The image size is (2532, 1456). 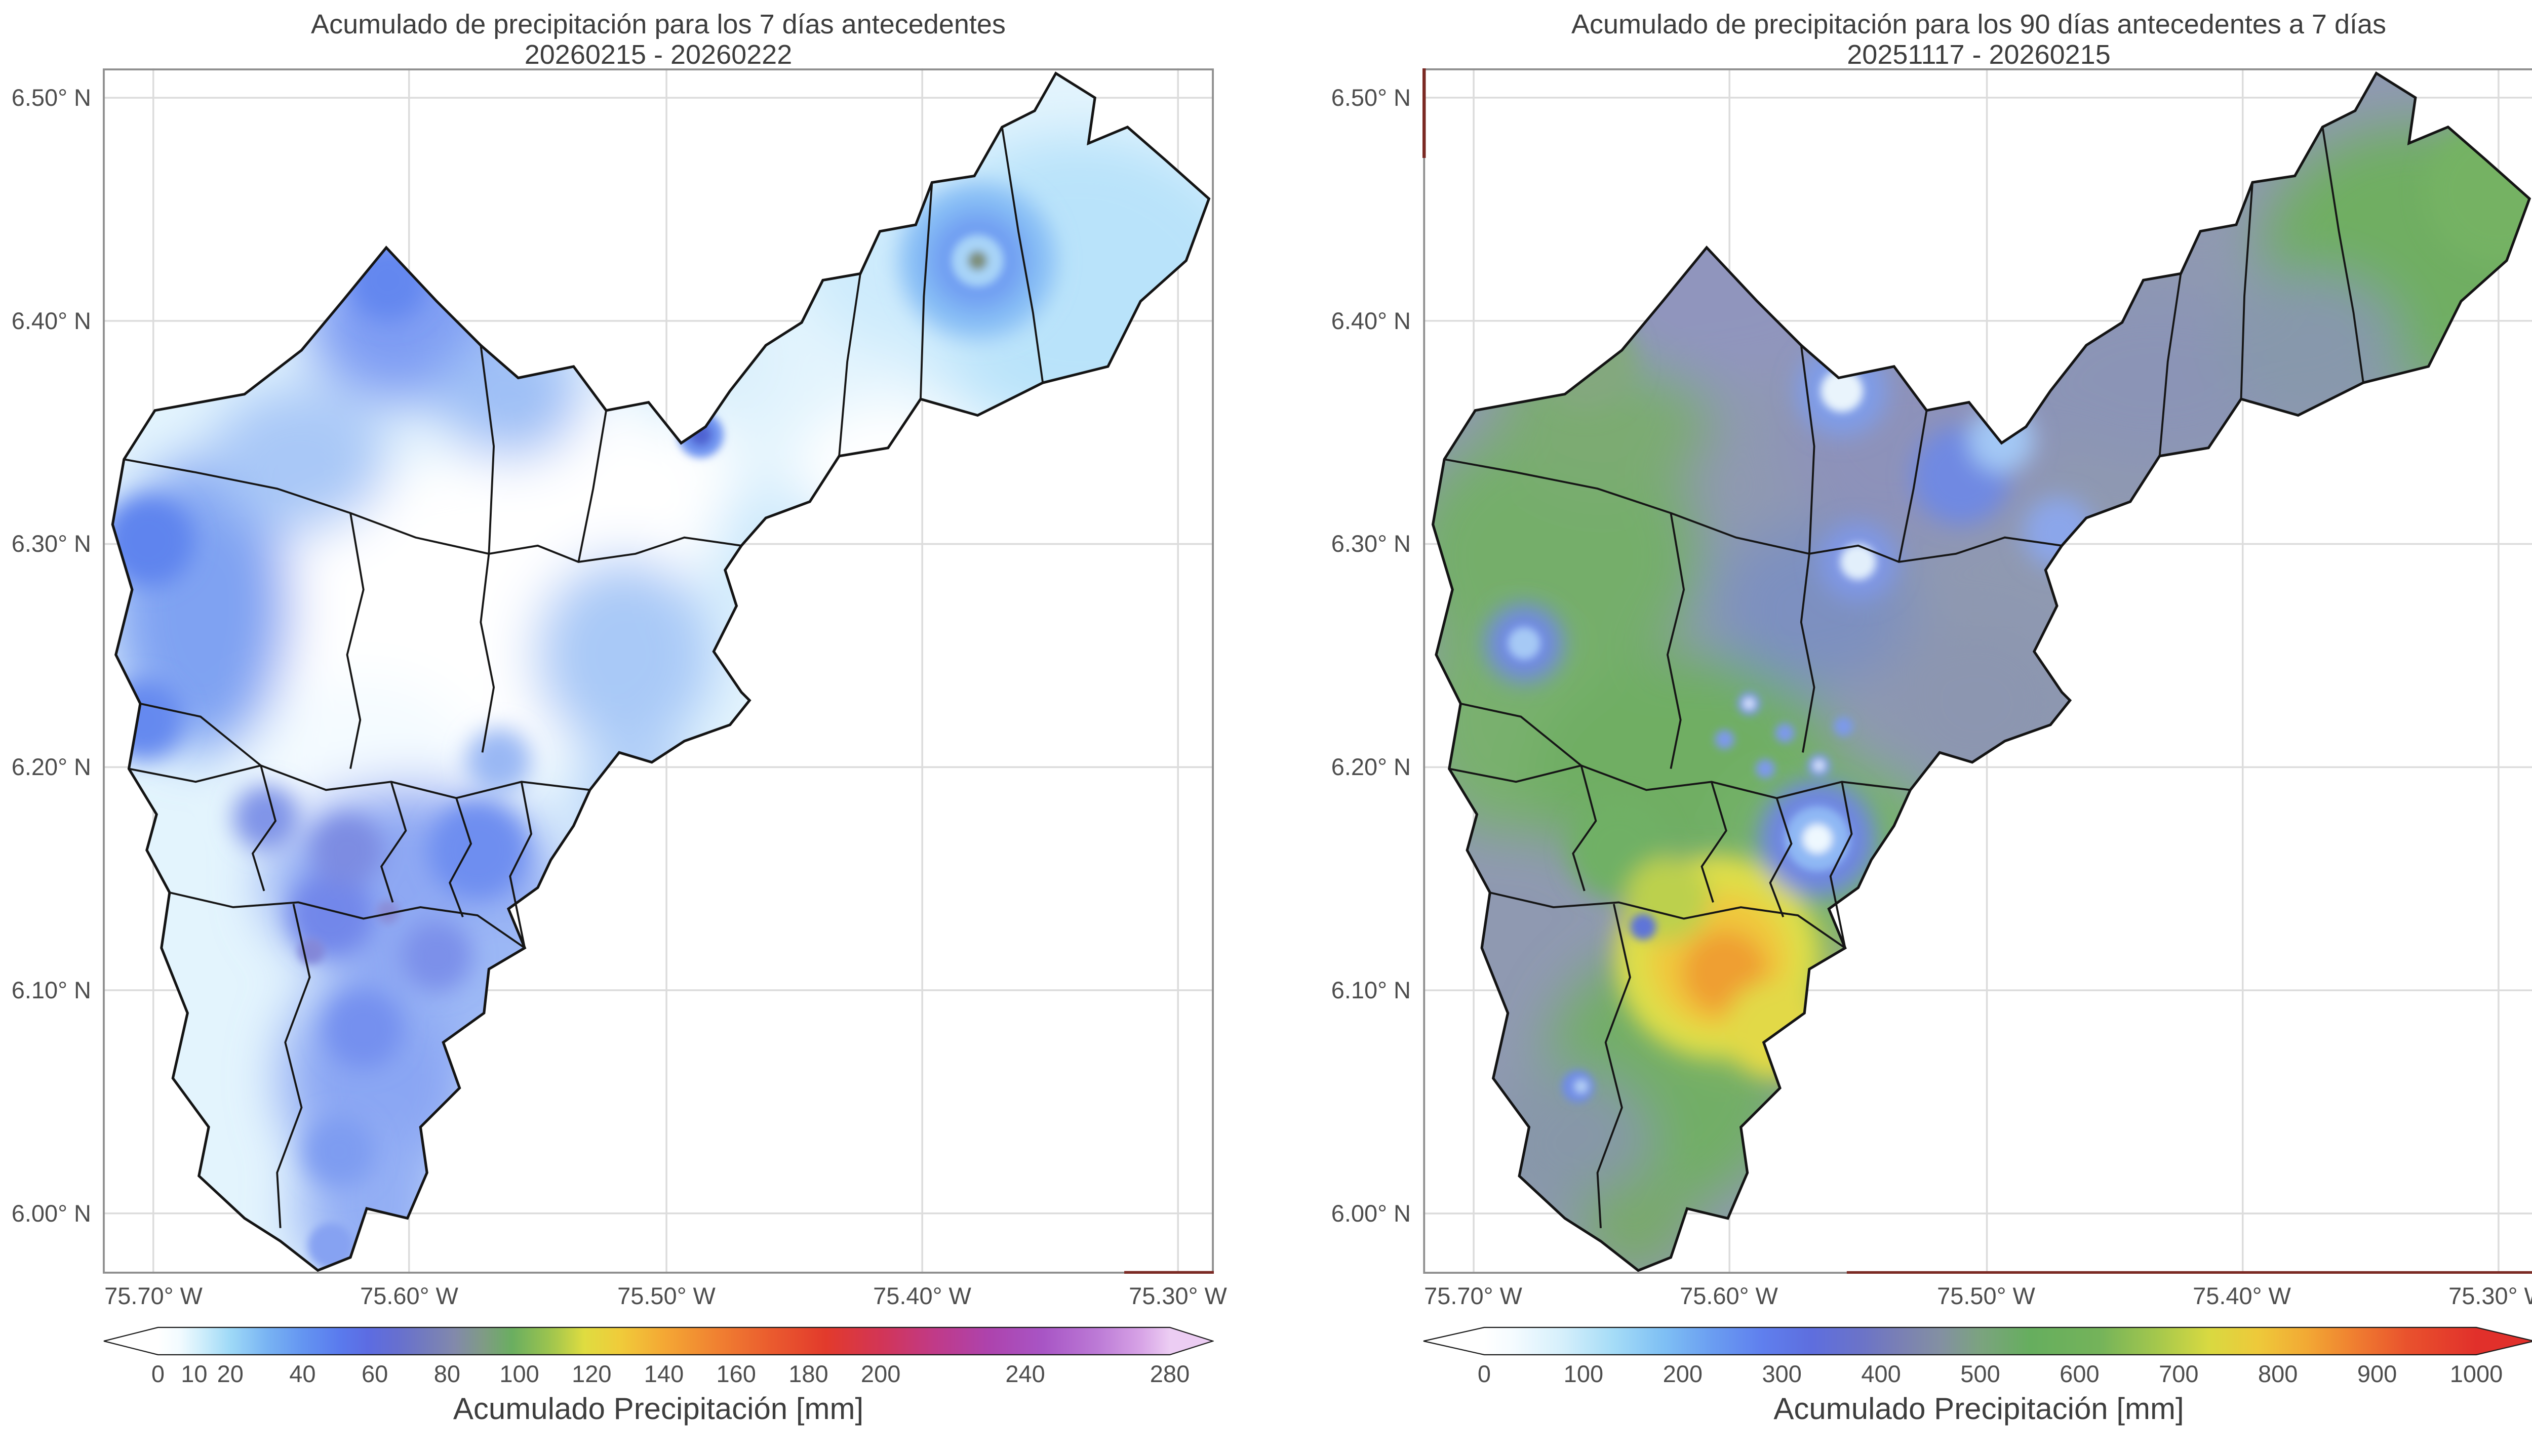 What do you see at coordinates (446, 1373) in the screenshot?
I see `colorbar-tick-label: 80` at bounding box center [446, 1373].